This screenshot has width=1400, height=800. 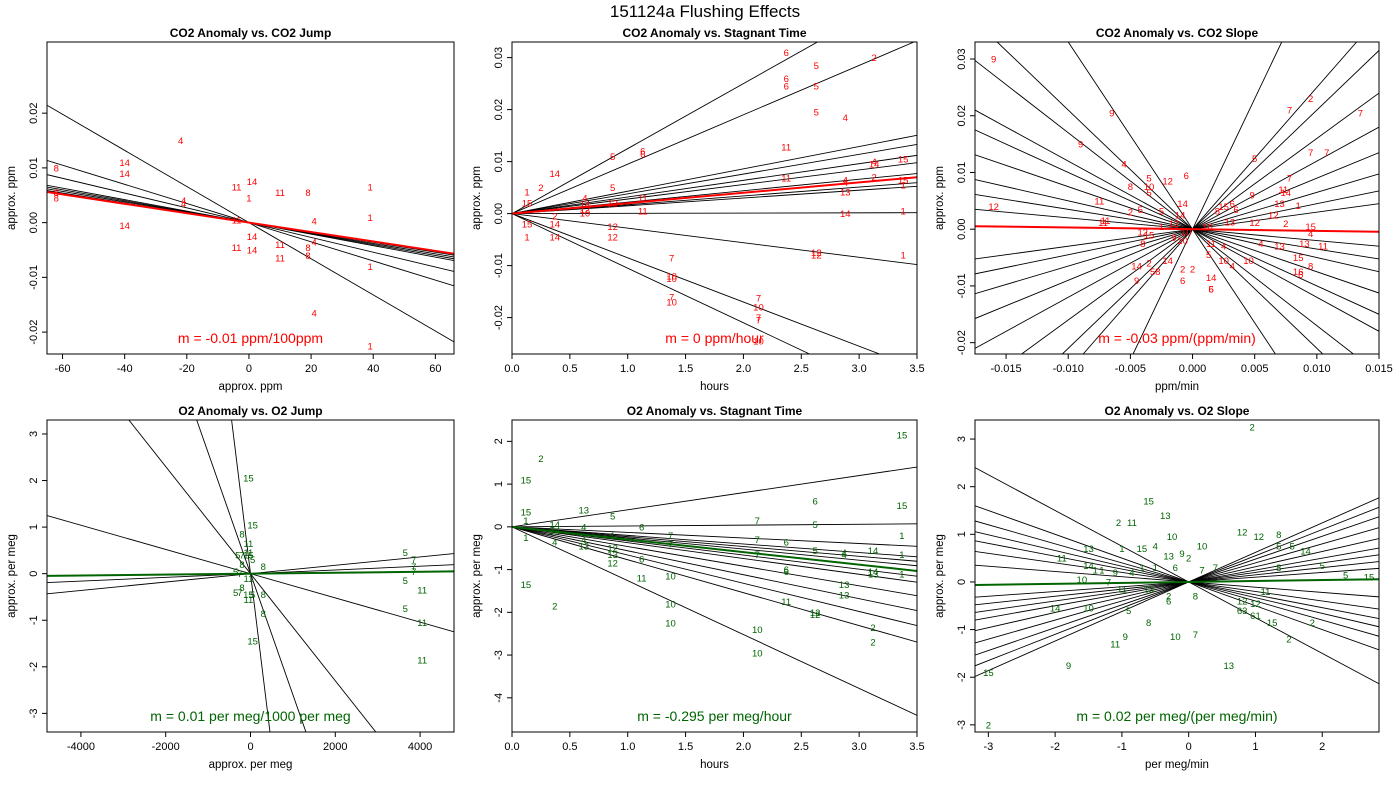 I want to click on chart-4-lines, so click(x=250, y=576).